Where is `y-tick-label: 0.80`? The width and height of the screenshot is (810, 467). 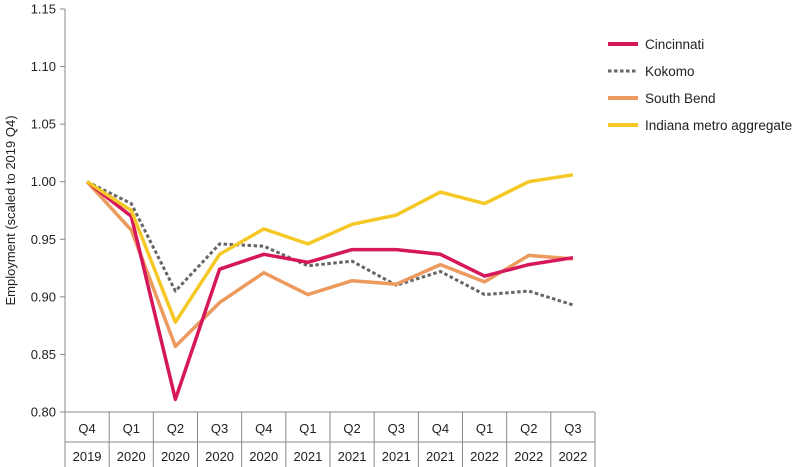
y-tick-label: 0.80 is located at coordinates (43, 412).